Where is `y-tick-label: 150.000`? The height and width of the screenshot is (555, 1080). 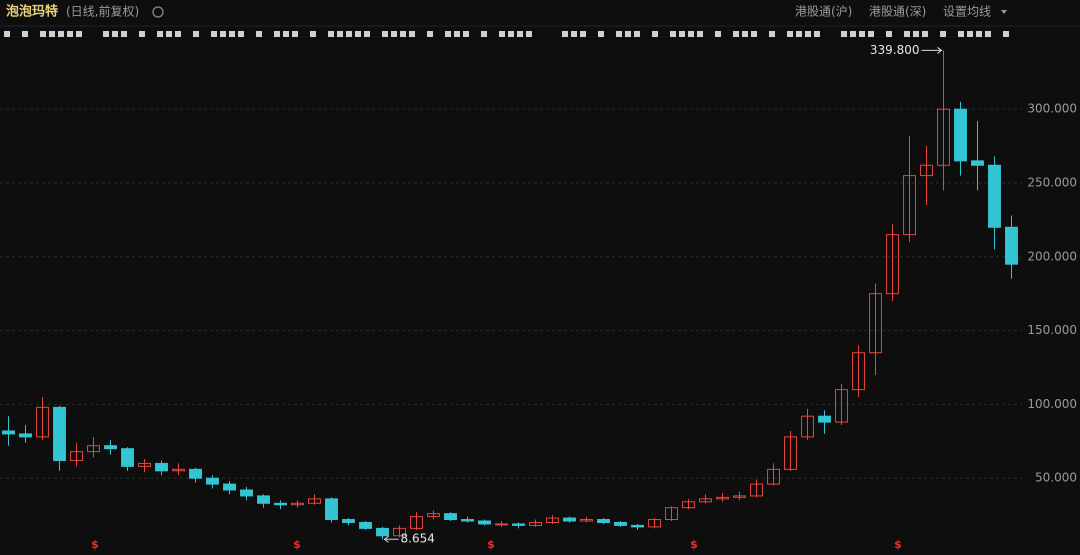
y-tick-label: 150.000 is located at coordinates (1052, 330).